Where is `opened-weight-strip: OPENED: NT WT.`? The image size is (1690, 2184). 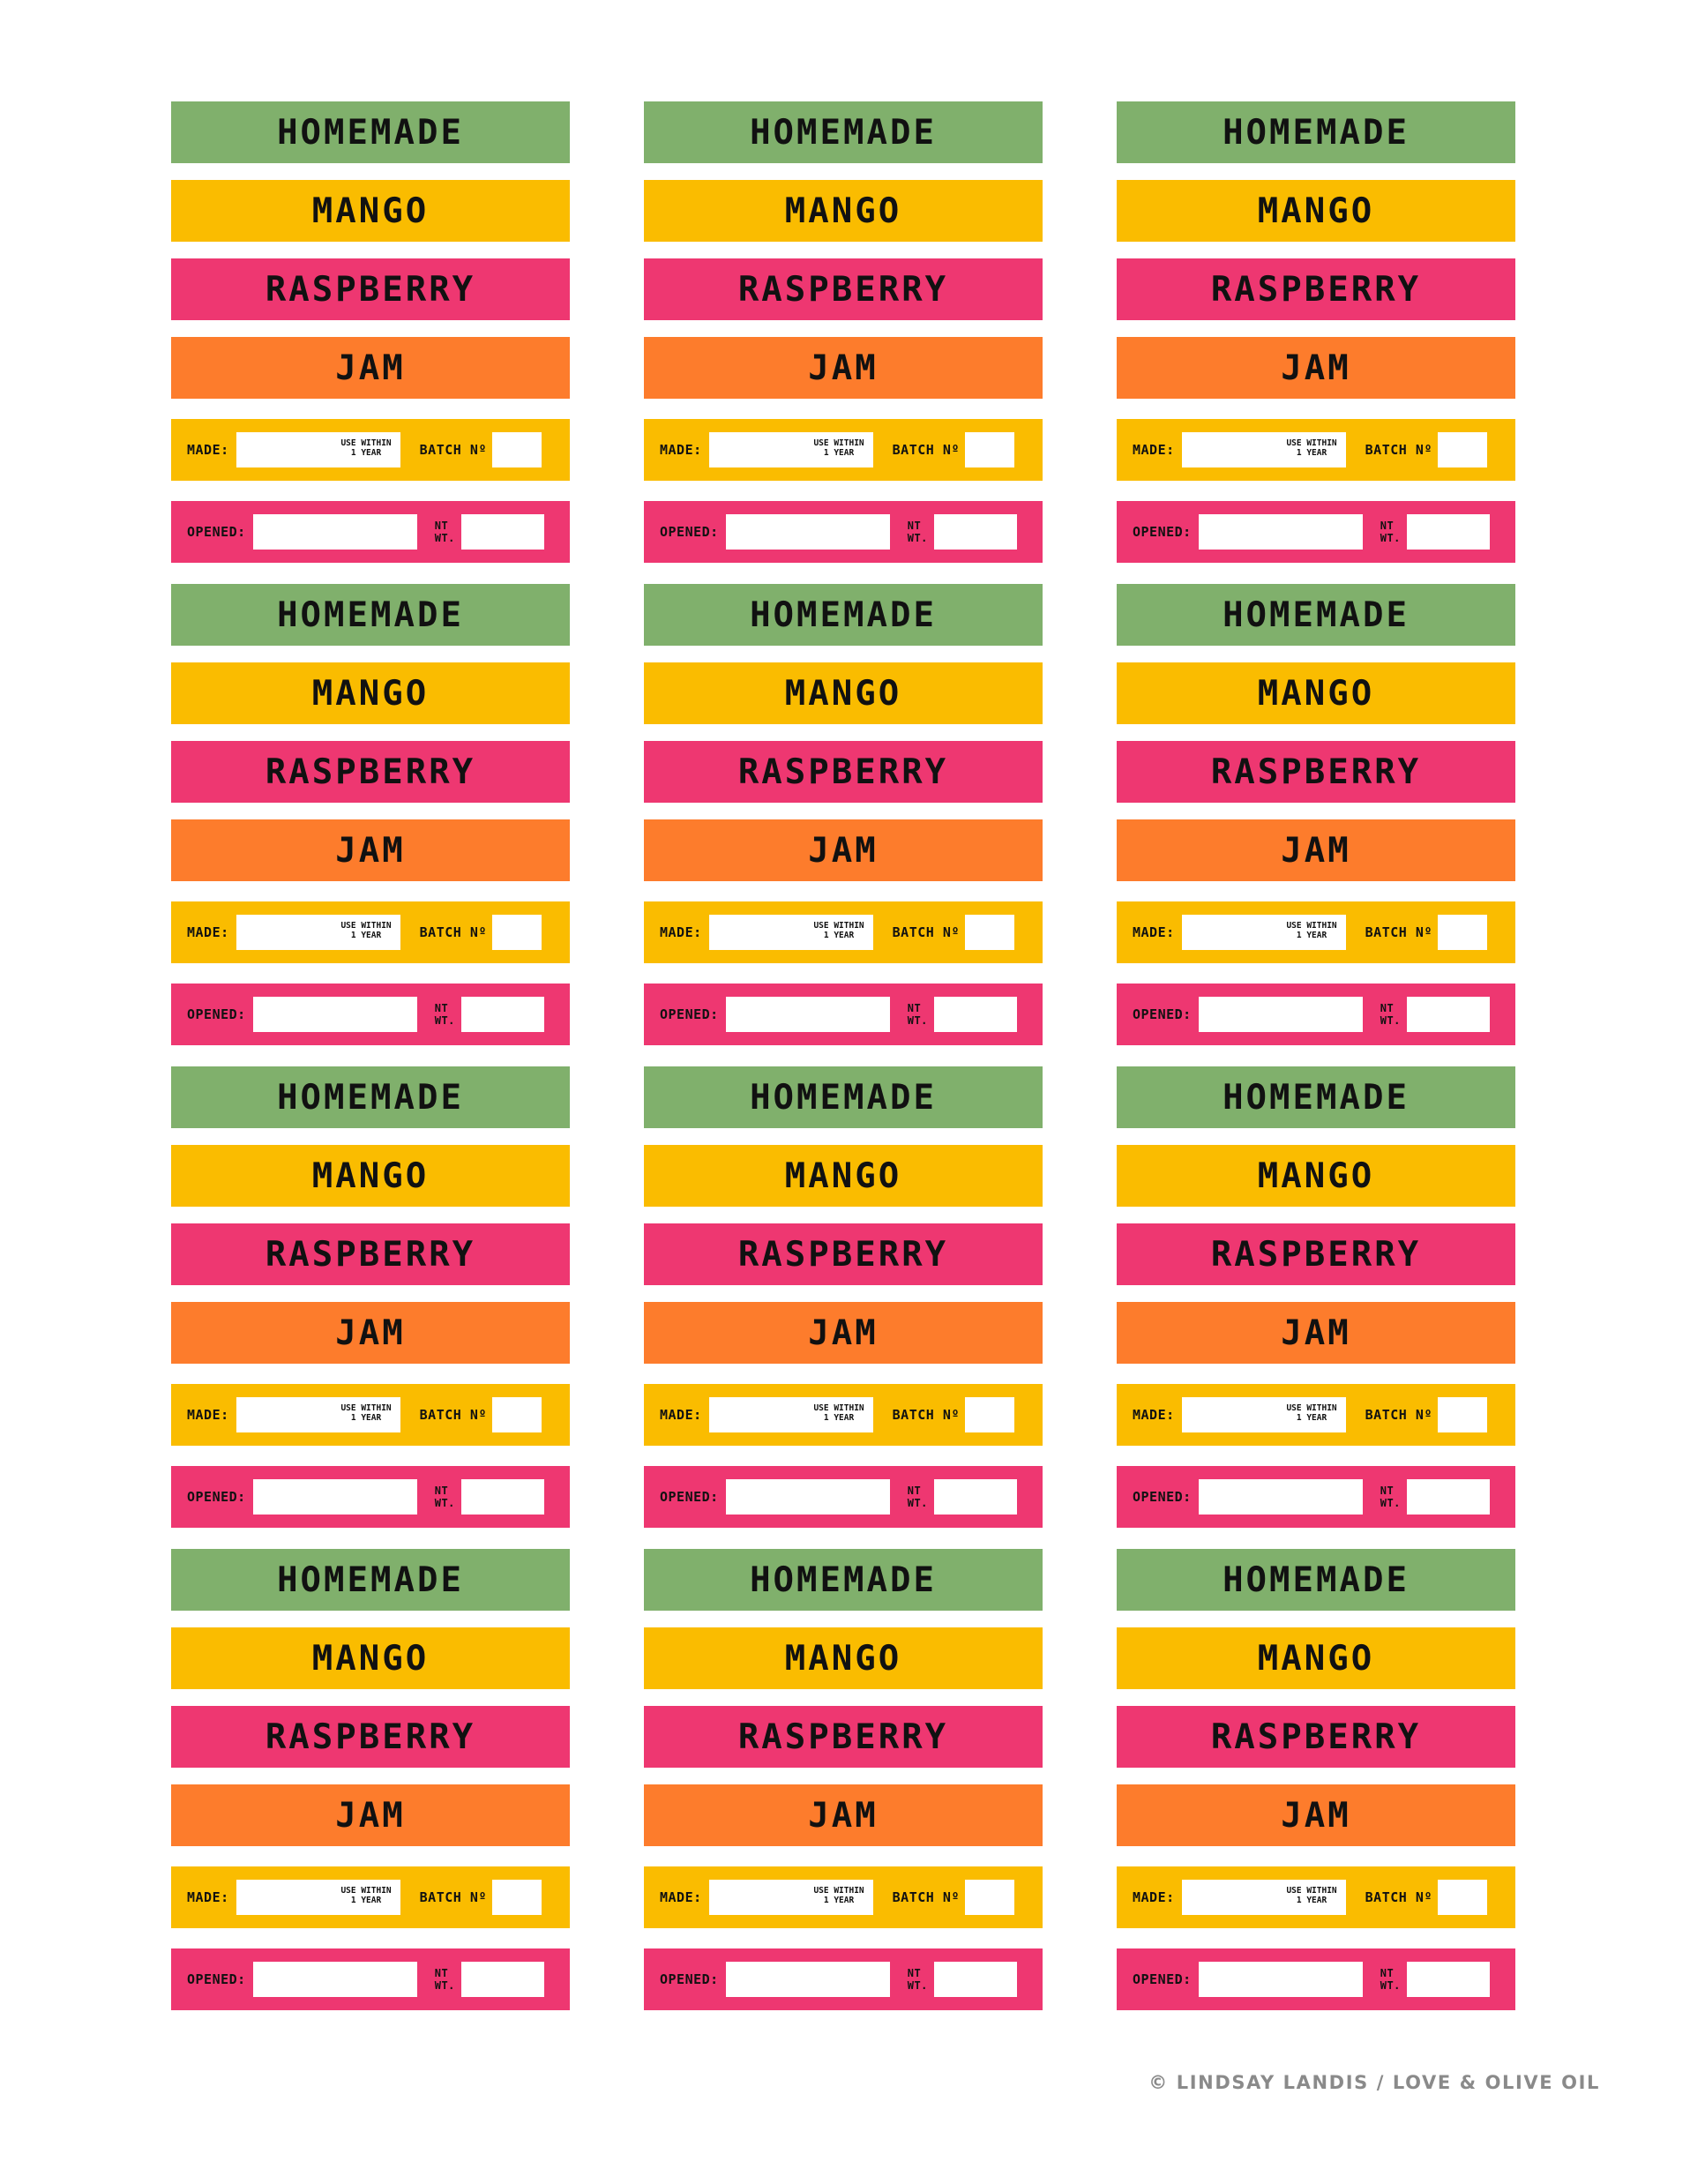
opened-weight-strip: OPENED: NT WT. is located at coordinates (371, 1014).